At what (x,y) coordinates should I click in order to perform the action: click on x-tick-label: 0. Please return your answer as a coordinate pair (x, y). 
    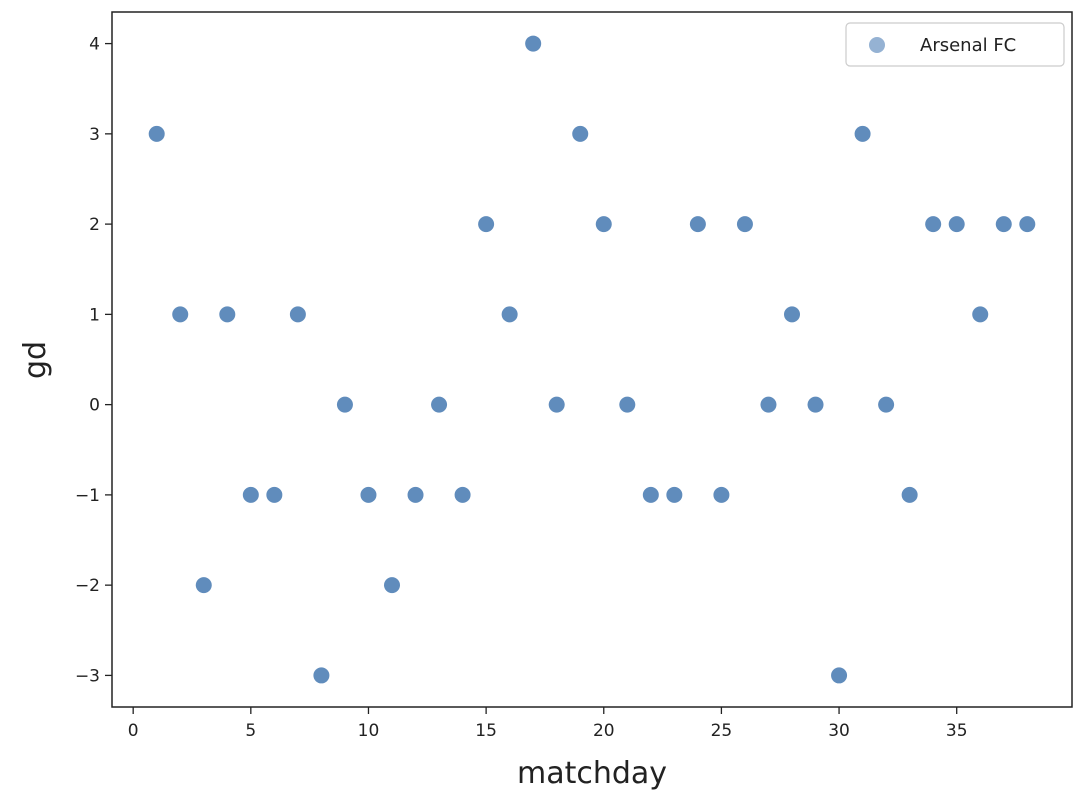
    Looking at the image, I should click on (133, 731).